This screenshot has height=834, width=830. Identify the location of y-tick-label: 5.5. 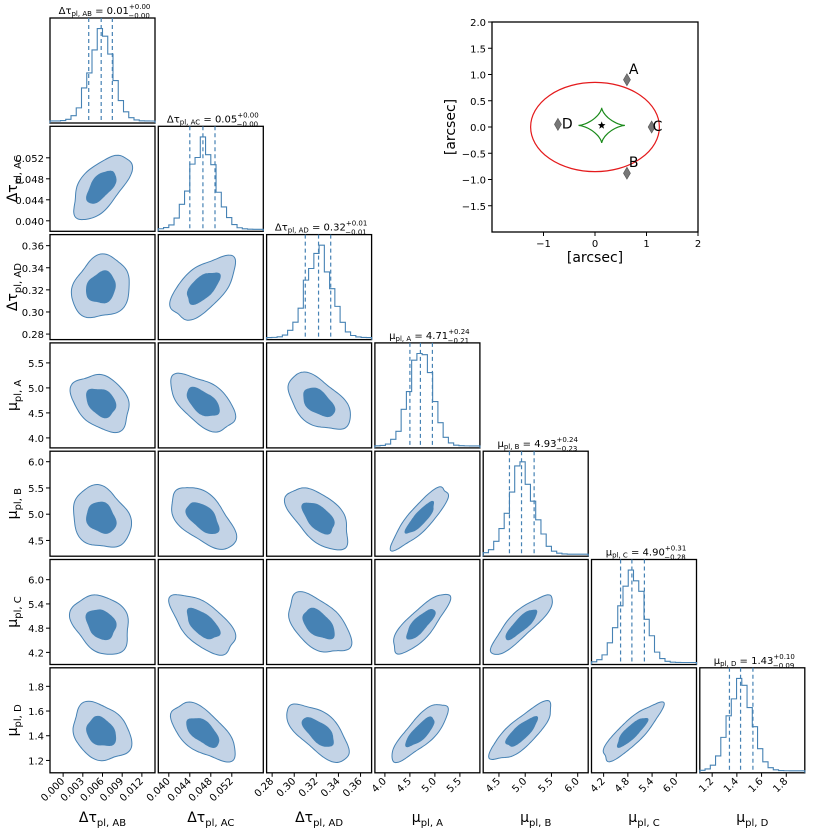
(36, 364).